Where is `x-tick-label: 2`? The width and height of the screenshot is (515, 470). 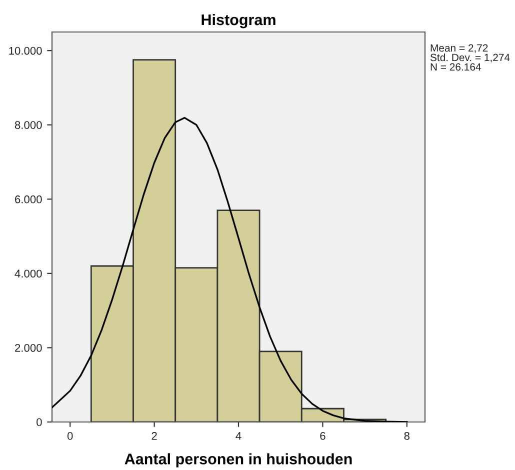 x-tick-label: 2 is located at coordinates (154, 436).